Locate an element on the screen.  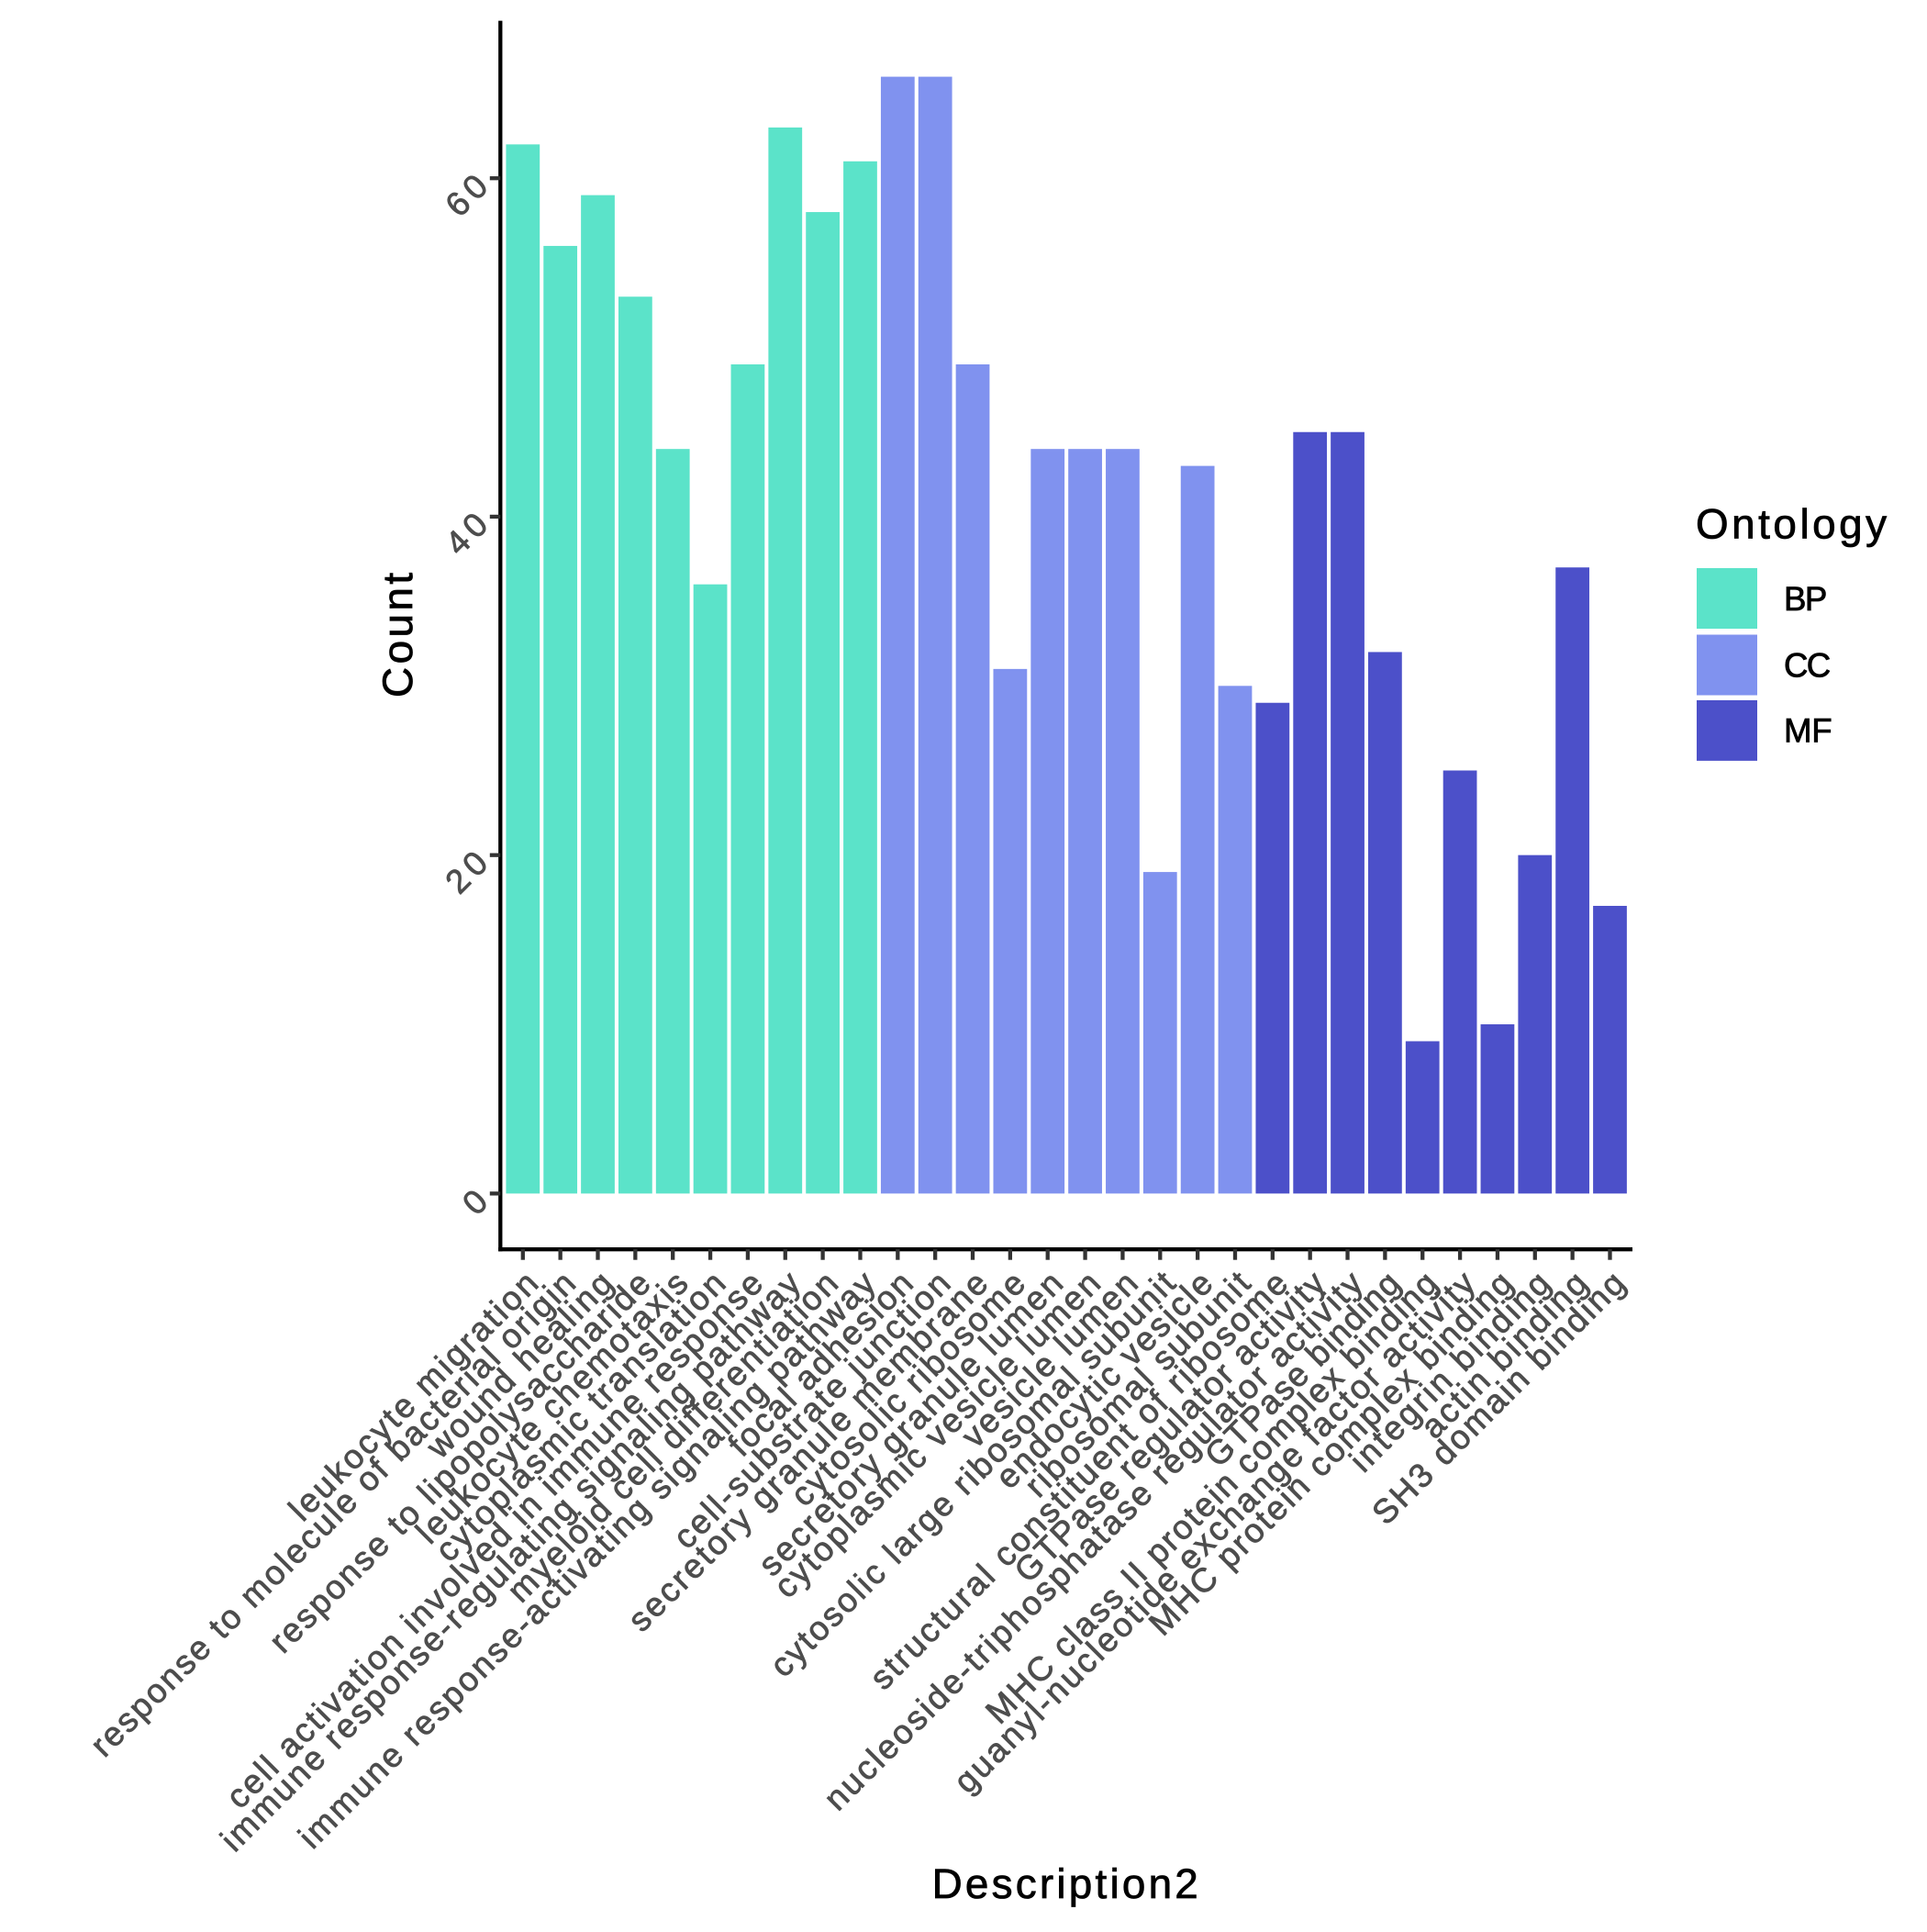
svg-text: CC is located at coordinates (1807, 665).